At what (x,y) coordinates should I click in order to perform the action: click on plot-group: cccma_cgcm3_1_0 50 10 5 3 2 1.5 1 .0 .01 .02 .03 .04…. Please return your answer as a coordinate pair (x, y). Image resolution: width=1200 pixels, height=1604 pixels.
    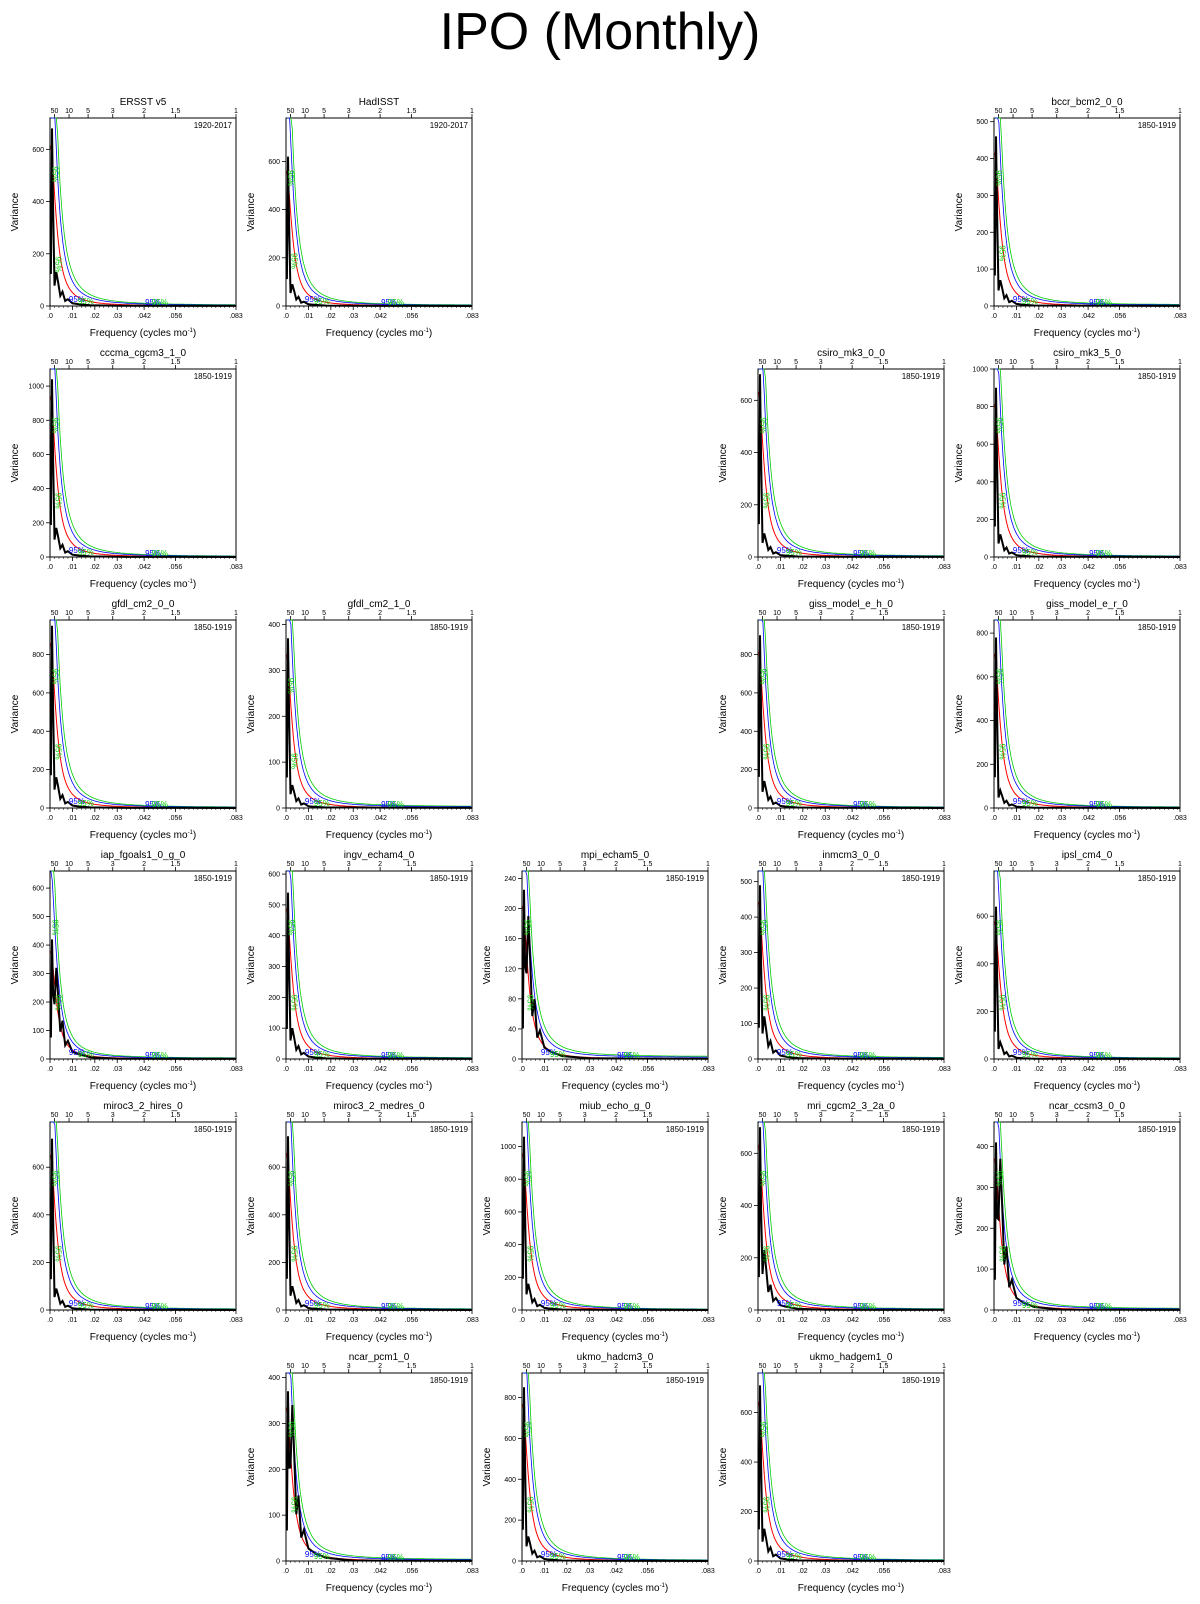
    Looking at the image, I should click on (126, 469).